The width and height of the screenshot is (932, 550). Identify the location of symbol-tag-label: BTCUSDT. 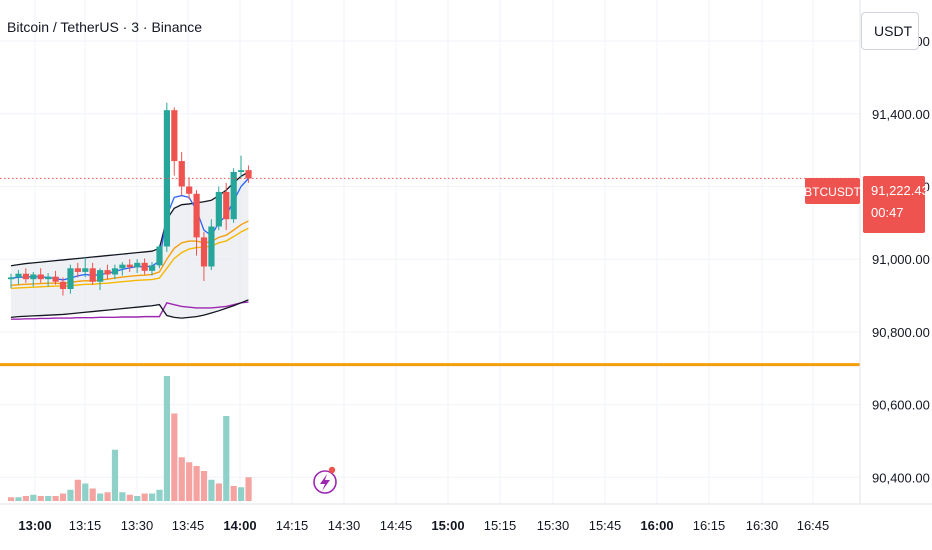
(832, 192).